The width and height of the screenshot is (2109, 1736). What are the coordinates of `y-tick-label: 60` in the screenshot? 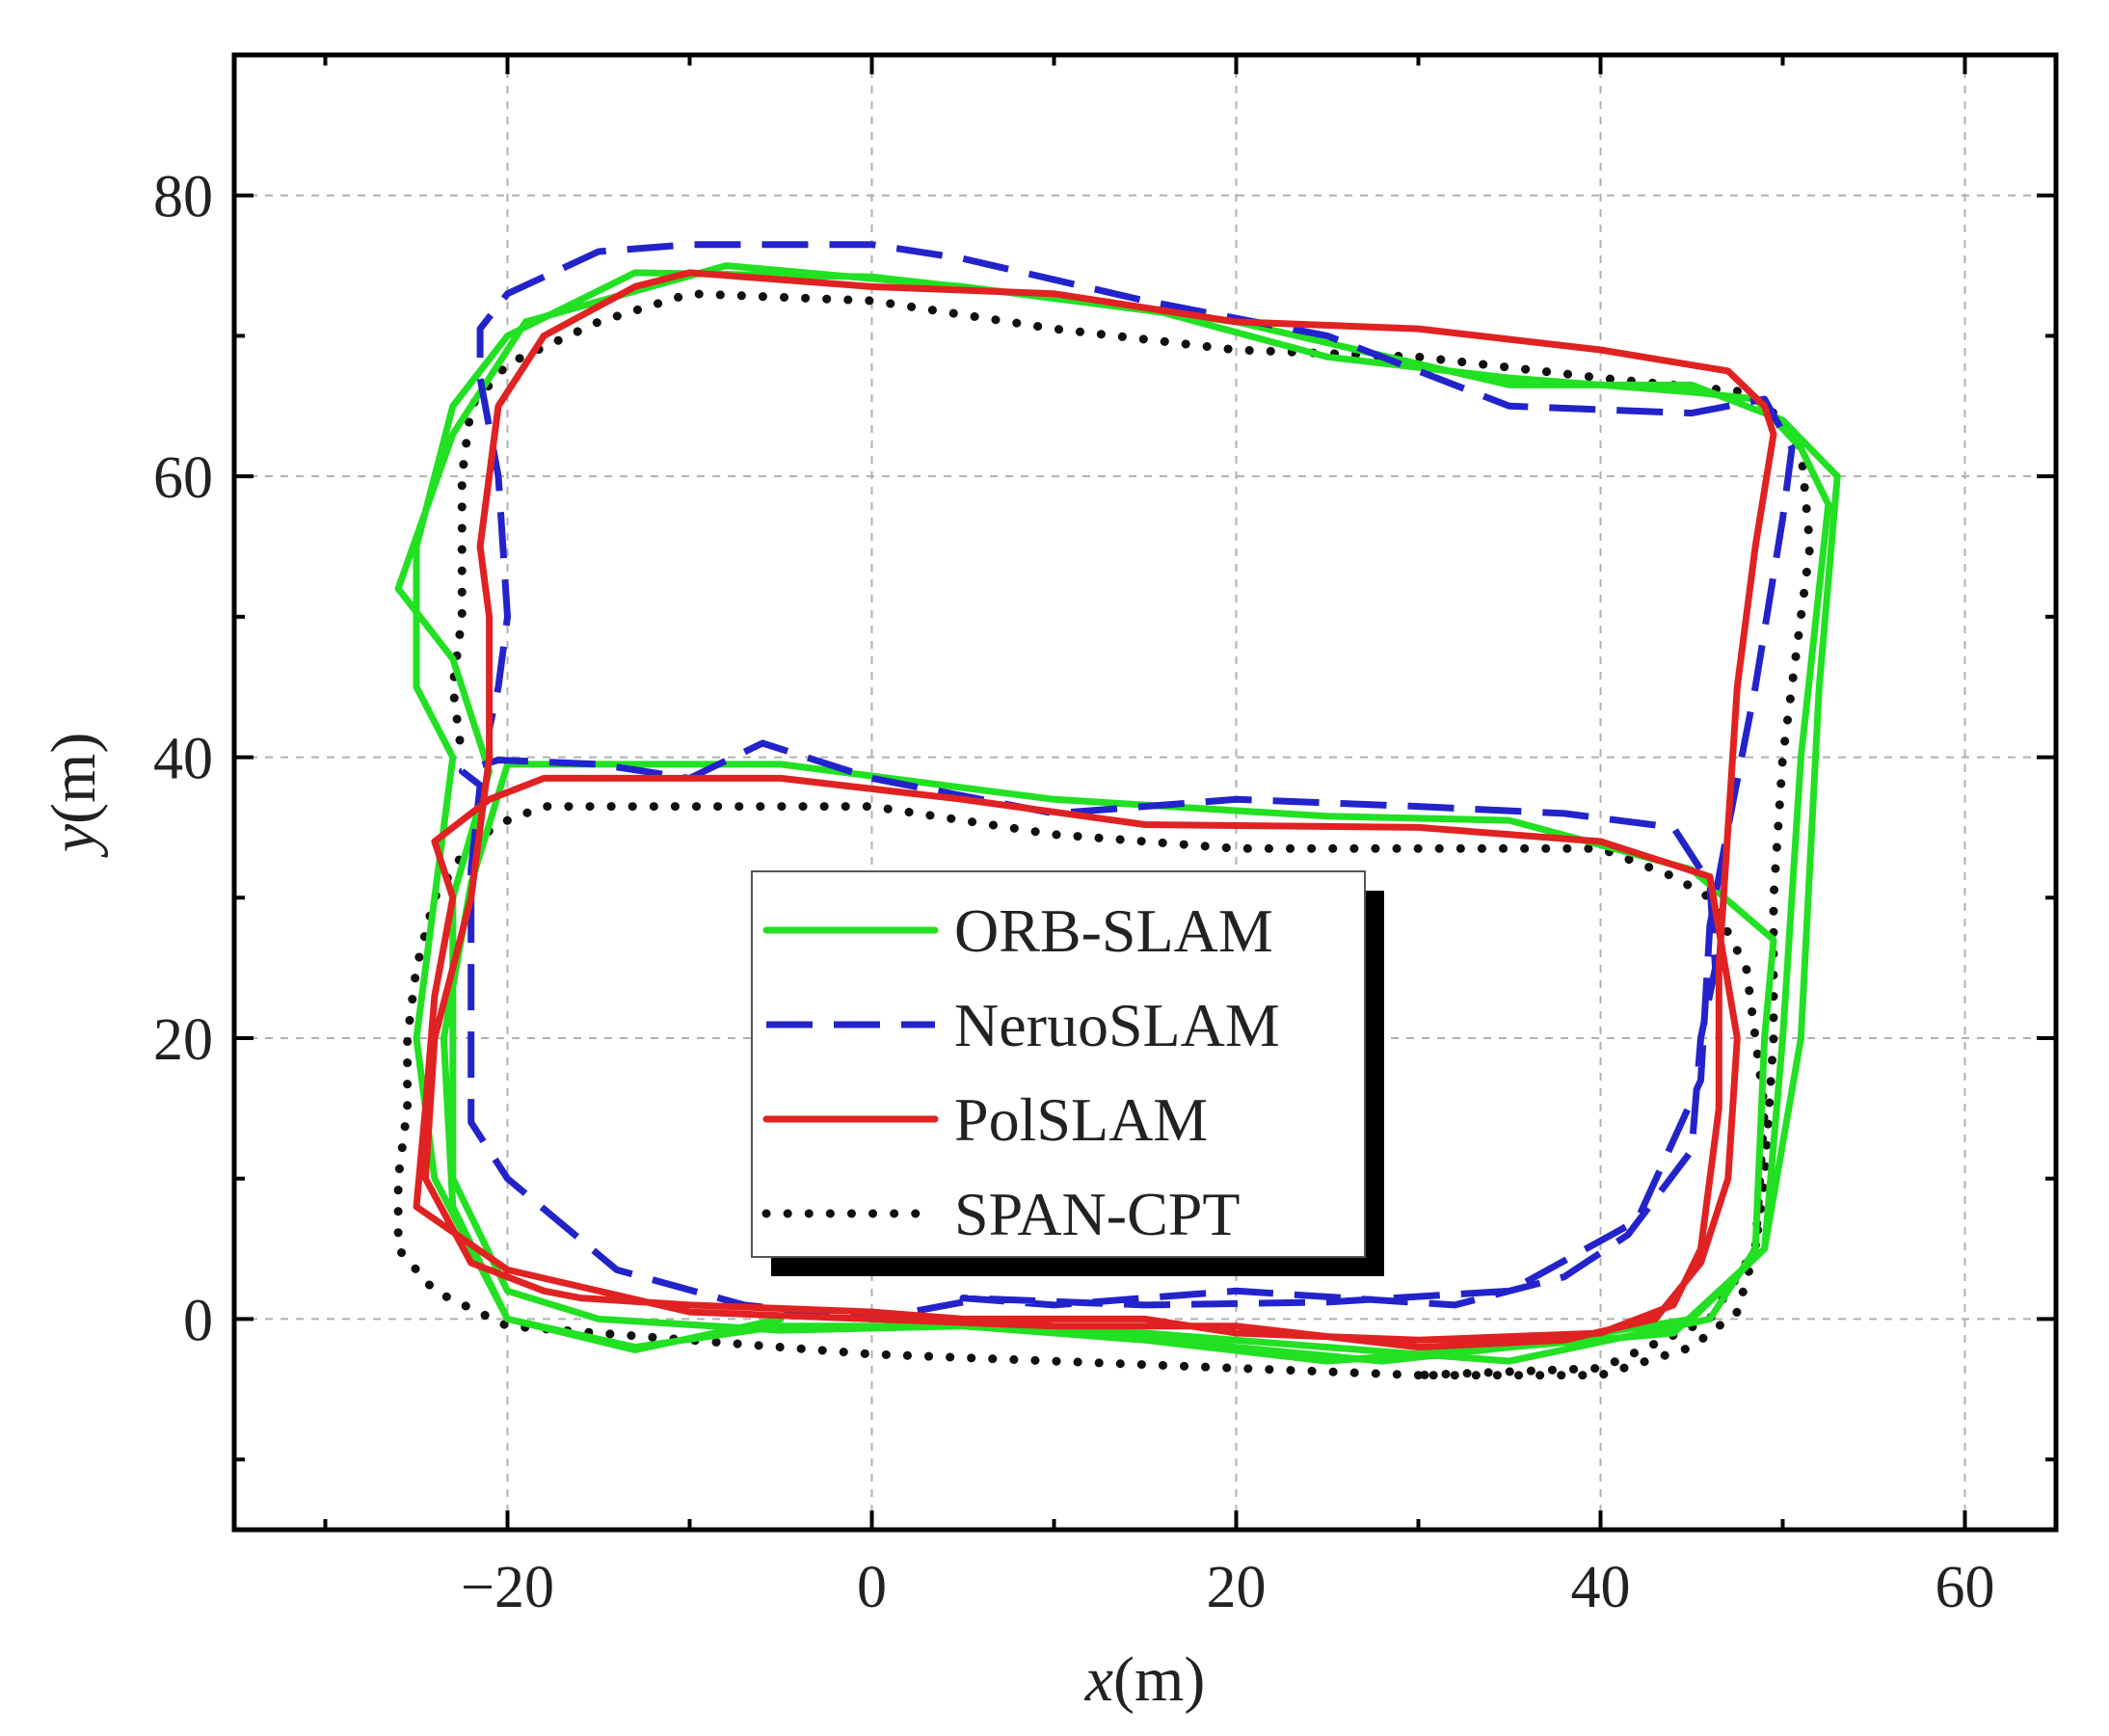 It's located at (183, 478).